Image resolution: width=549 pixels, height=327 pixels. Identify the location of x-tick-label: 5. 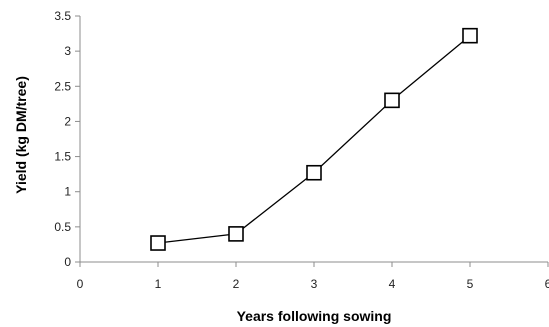
(470, 284).